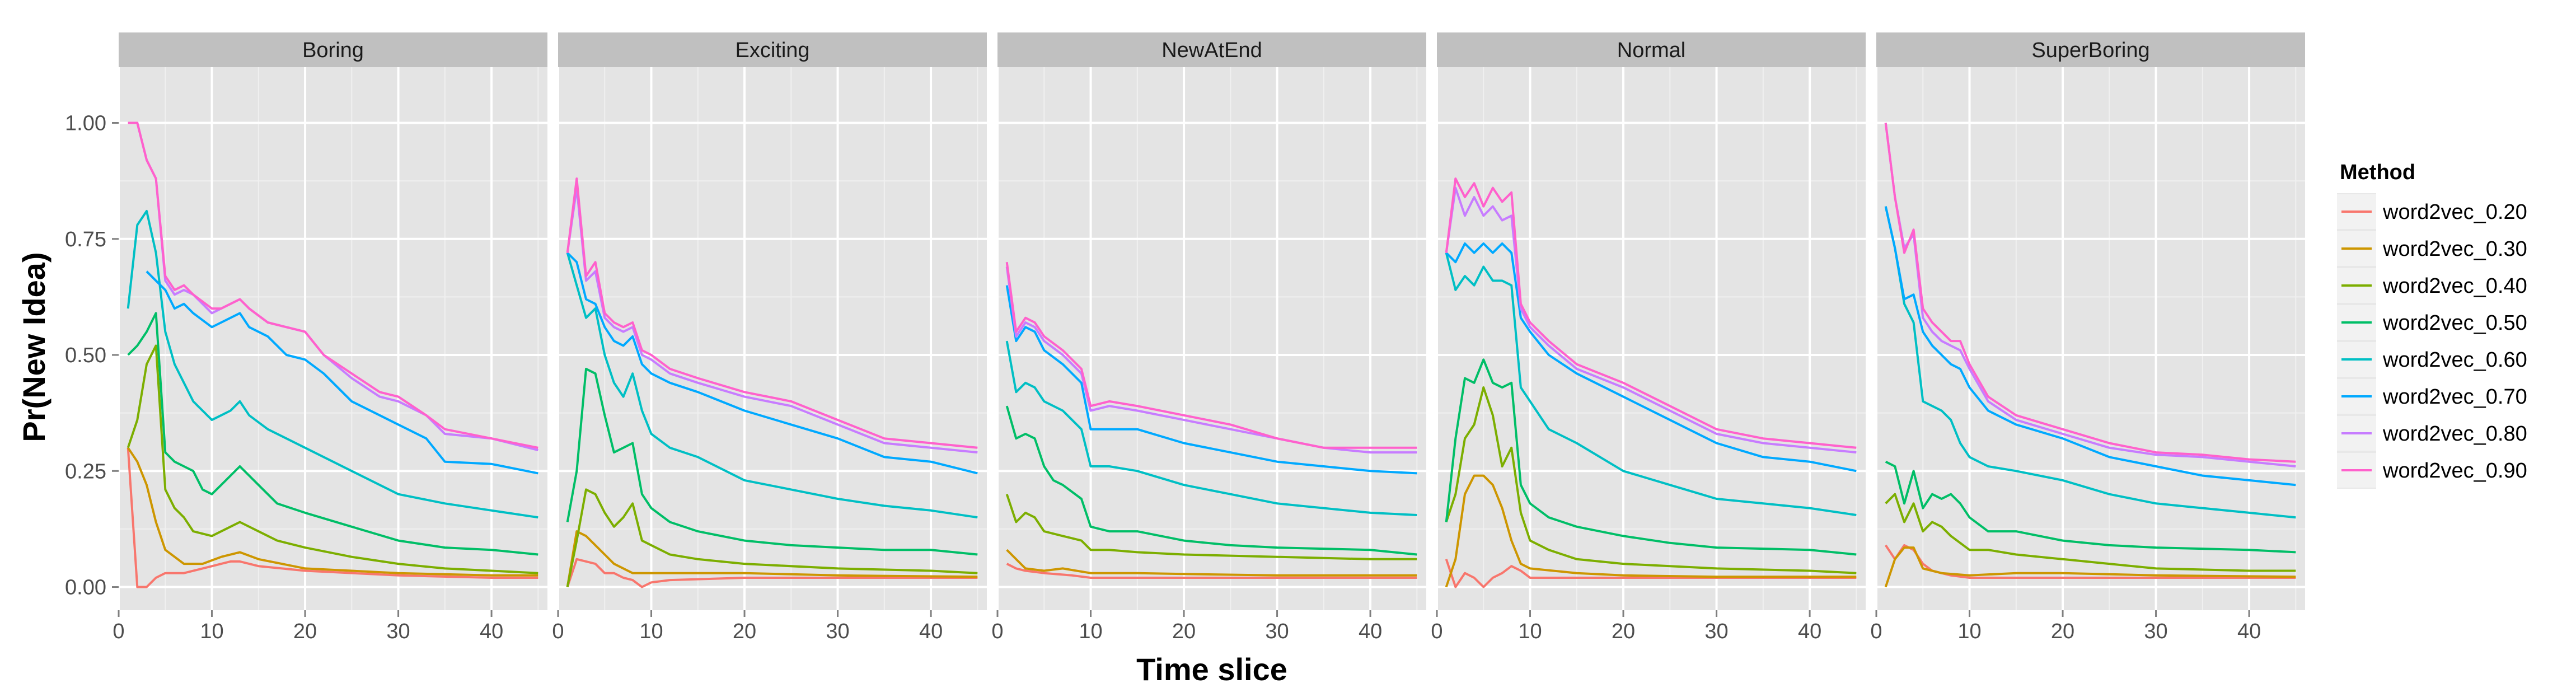  I want to click on legend-label: word2vec_0.80, so click(2455, 434).